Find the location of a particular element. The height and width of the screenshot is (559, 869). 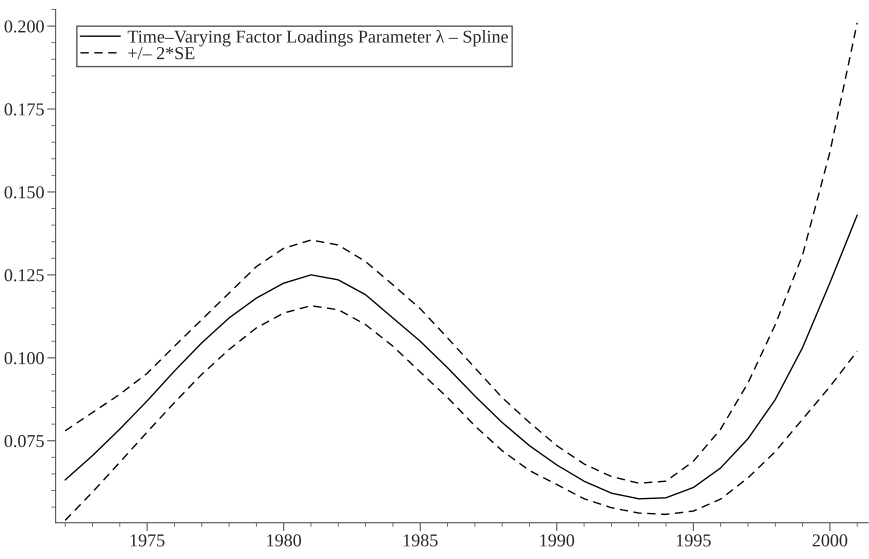

x-tick-label: 1975 is located at coordinates (147, 540).